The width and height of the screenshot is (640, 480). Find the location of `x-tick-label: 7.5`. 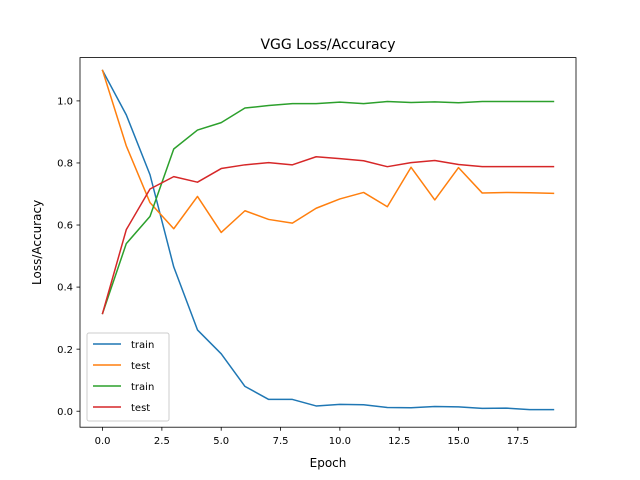

x-tick-label: 7.5 is located at coordinates (281, 441).